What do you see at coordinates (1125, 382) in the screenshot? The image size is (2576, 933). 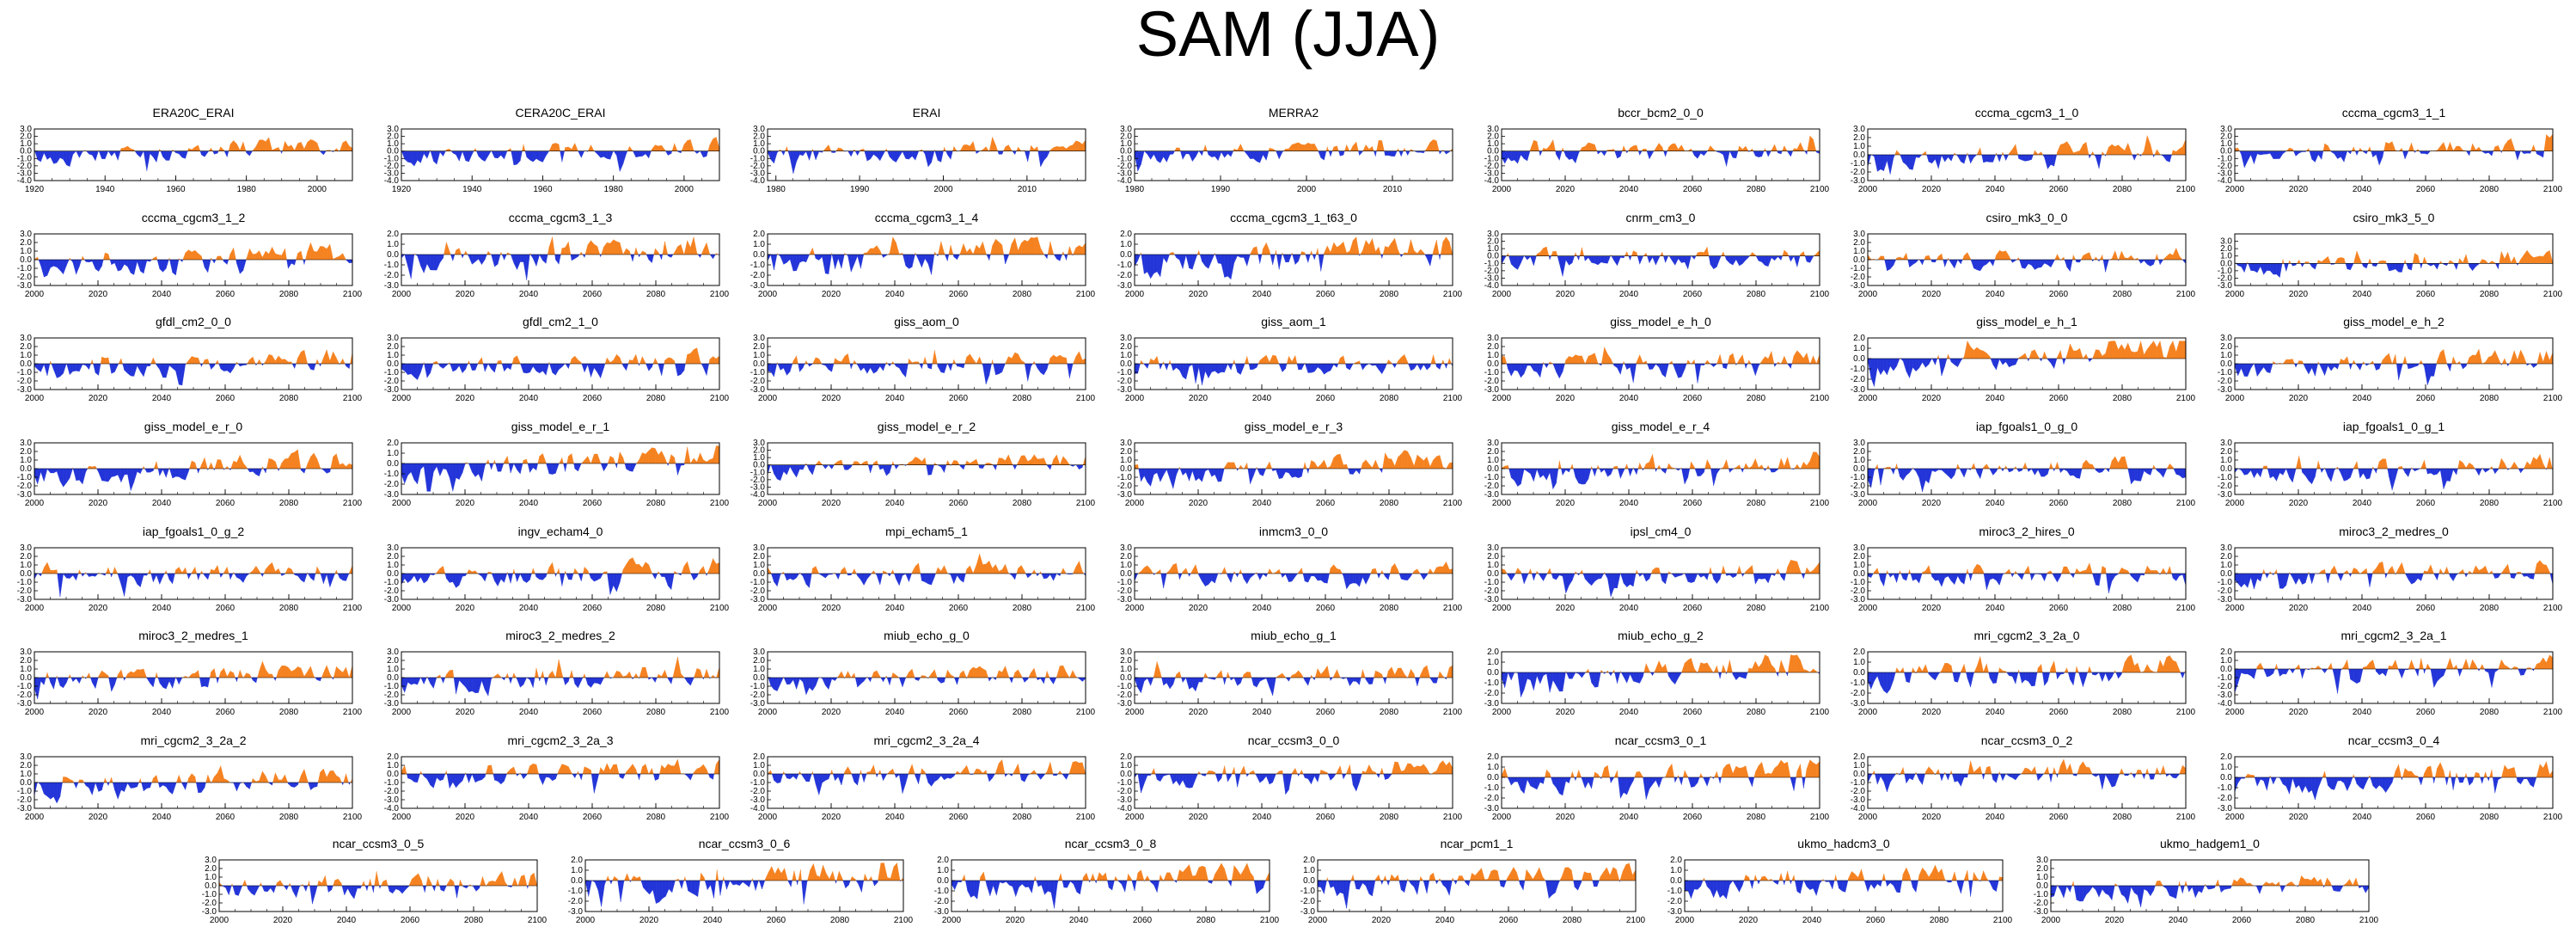 I see `y-tick-label: -2.0` at bounding box center [1125, 382].